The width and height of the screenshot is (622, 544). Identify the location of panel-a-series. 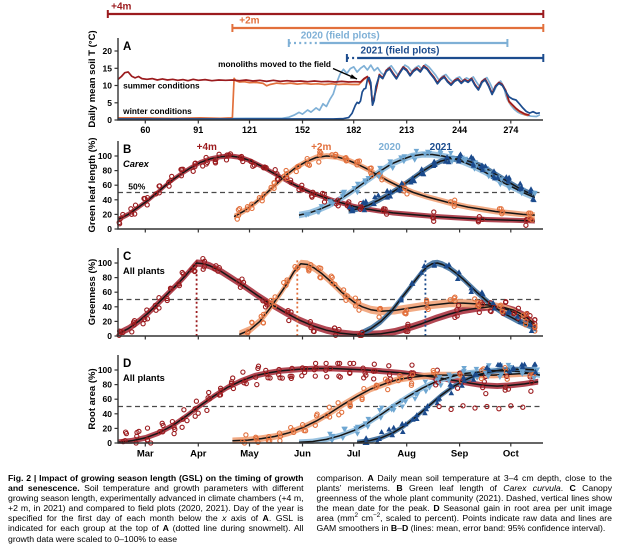
(329, 91).